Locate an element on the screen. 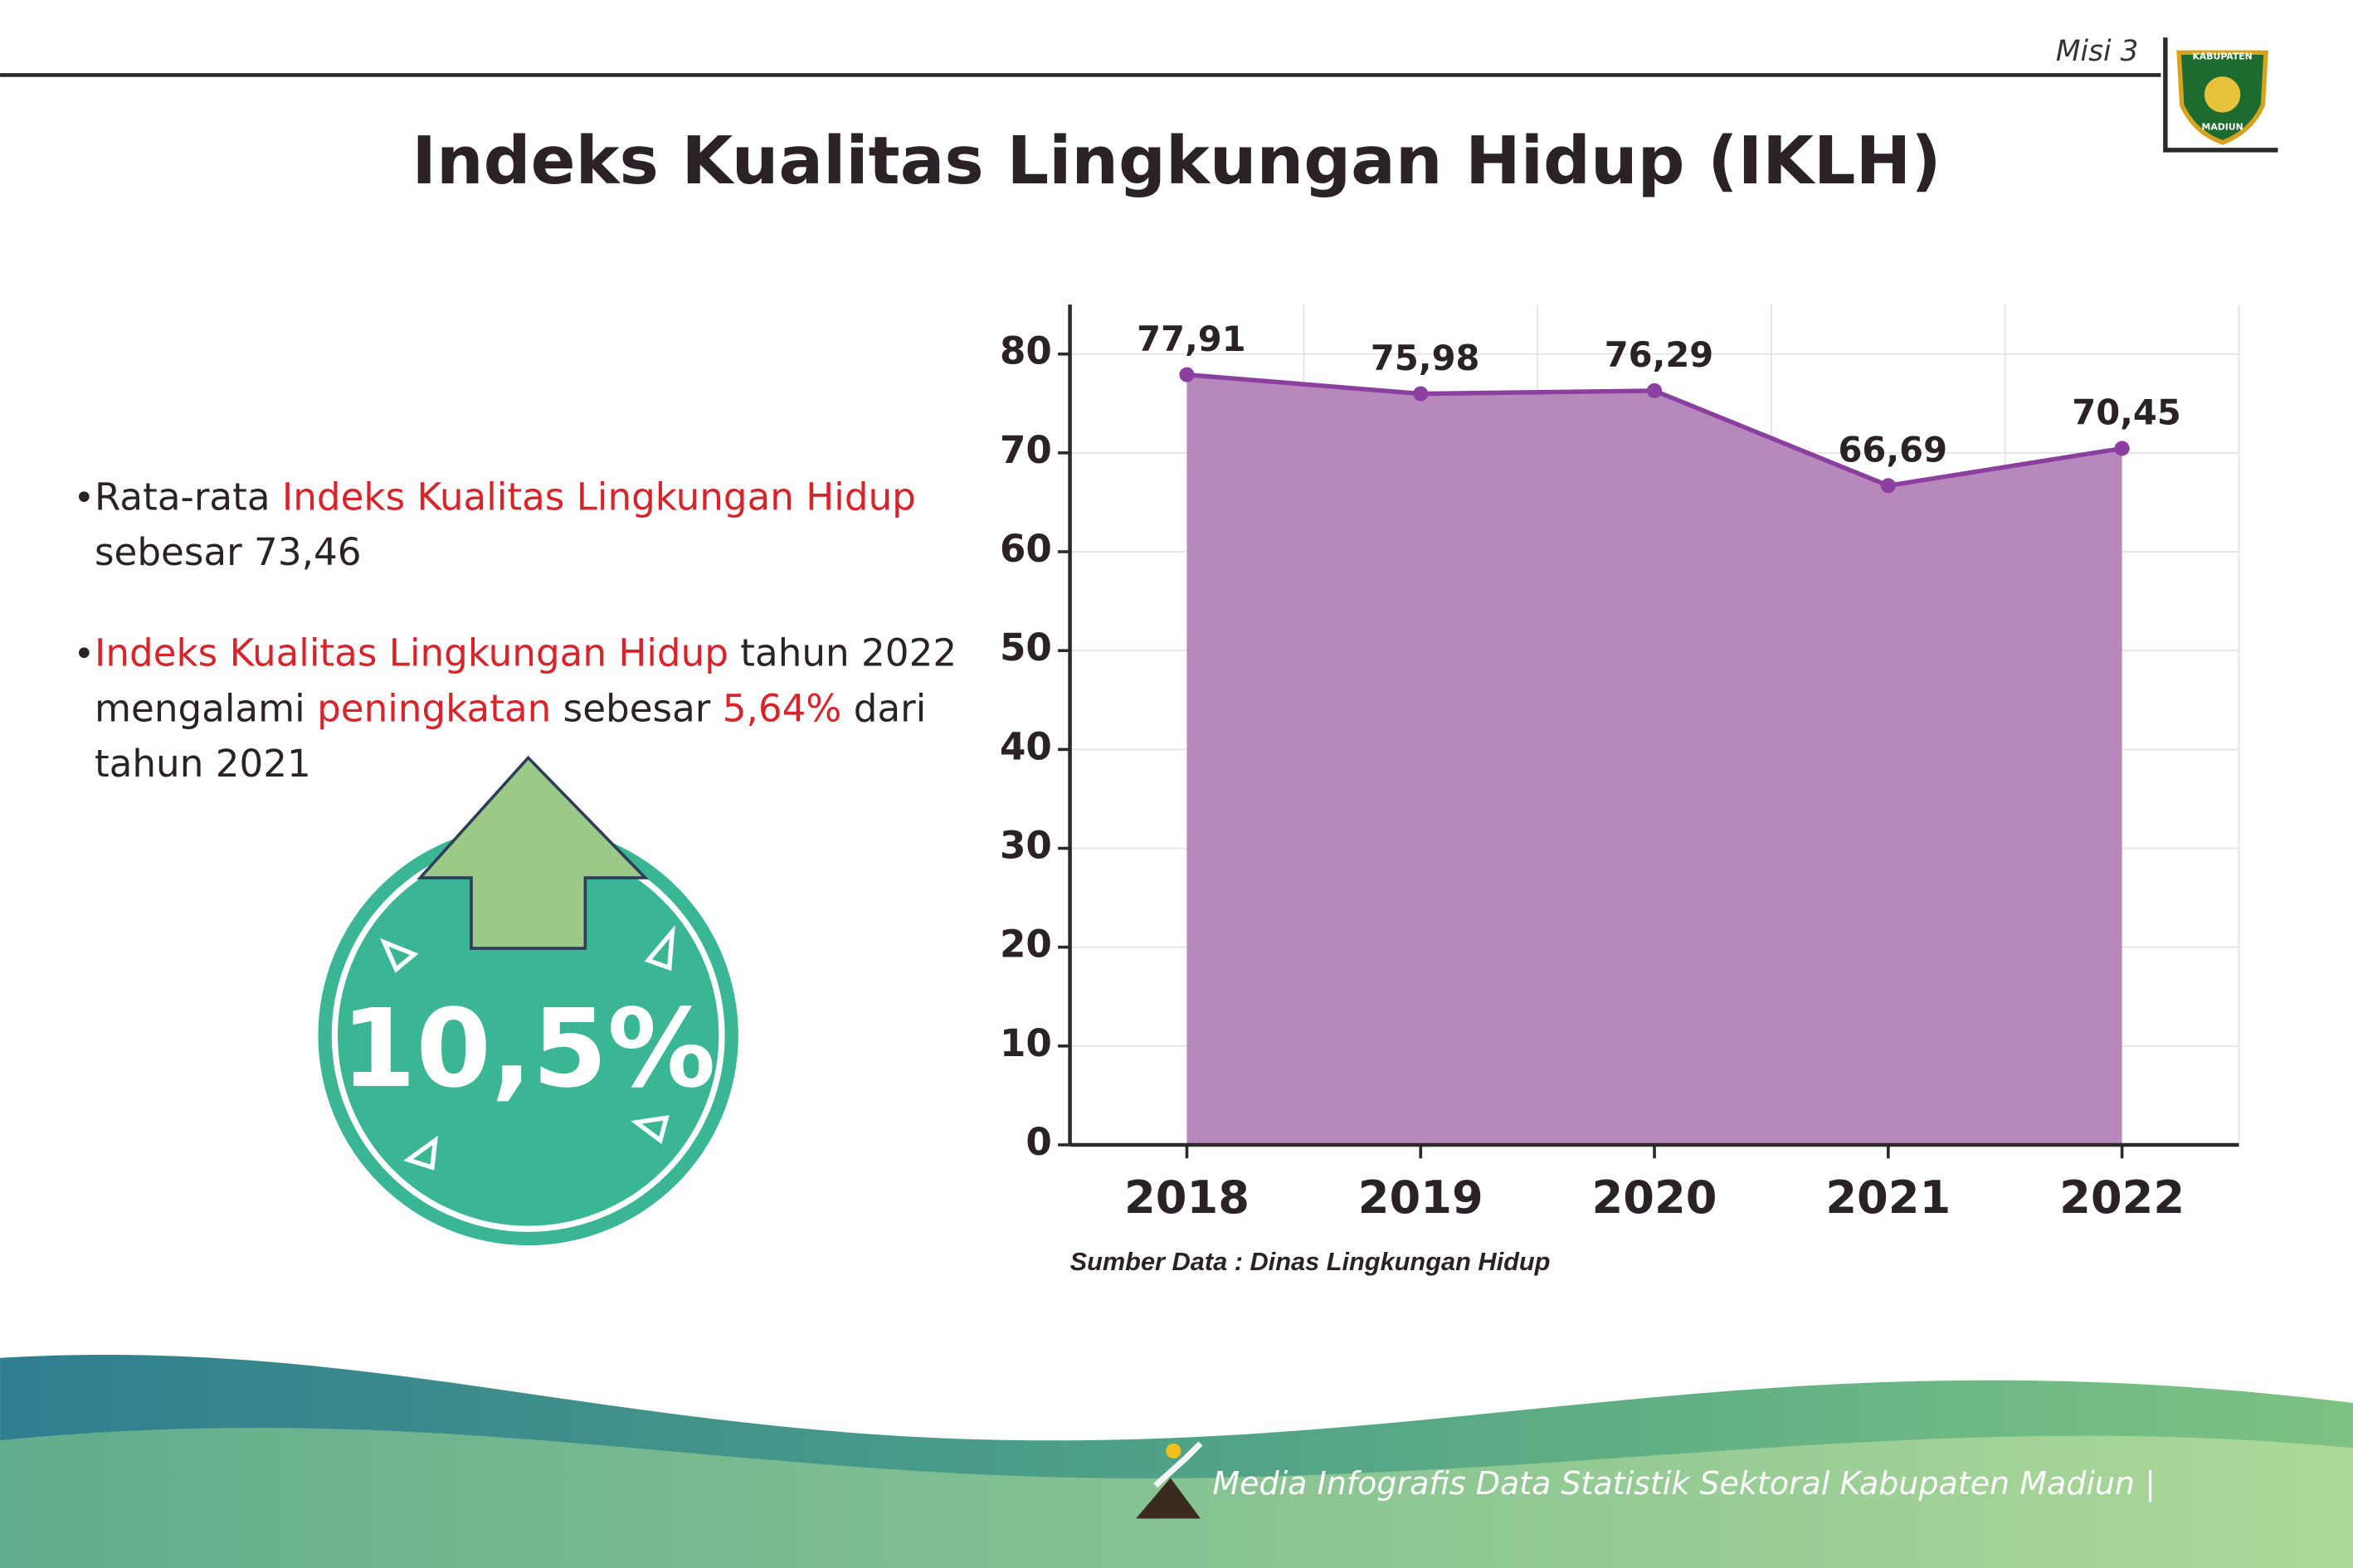 The height and width of the screenshot is (1568, 2353). y-tick-label: 50 is located at coordinates (1026, 648).